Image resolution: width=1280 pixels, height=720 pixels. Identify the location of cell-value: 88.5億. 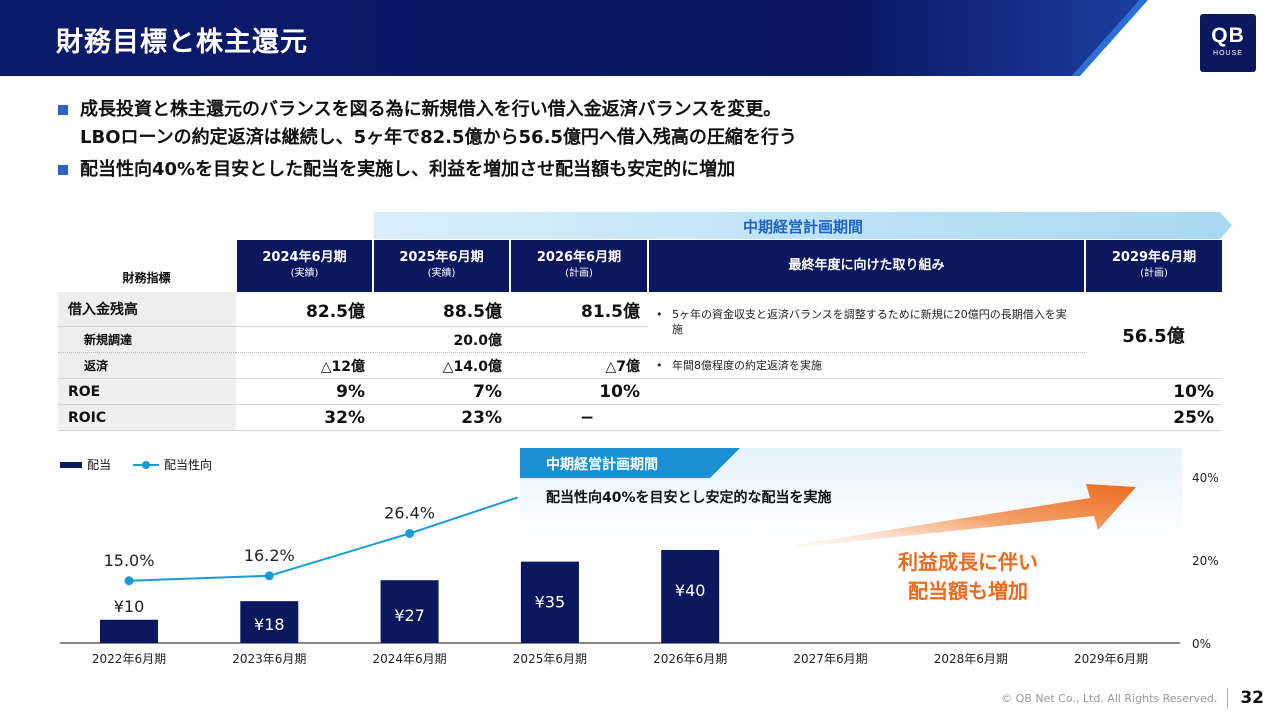
(441, 309).